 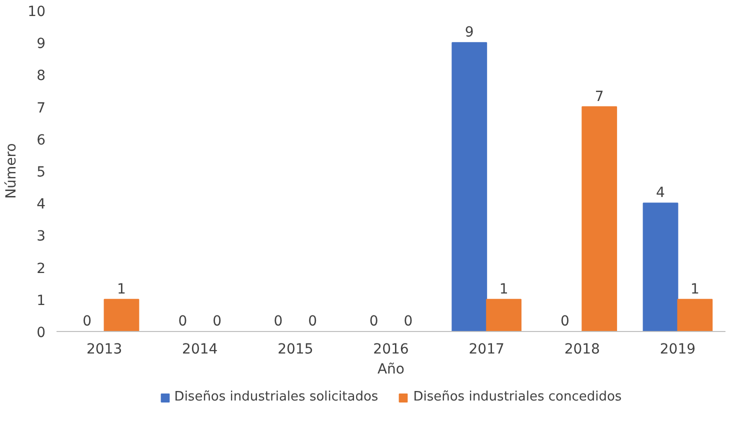 What do you see at coordinates (41, 44) in the screenshot?
I see `y-tick-label: 9` at bounding box center [41, 44].